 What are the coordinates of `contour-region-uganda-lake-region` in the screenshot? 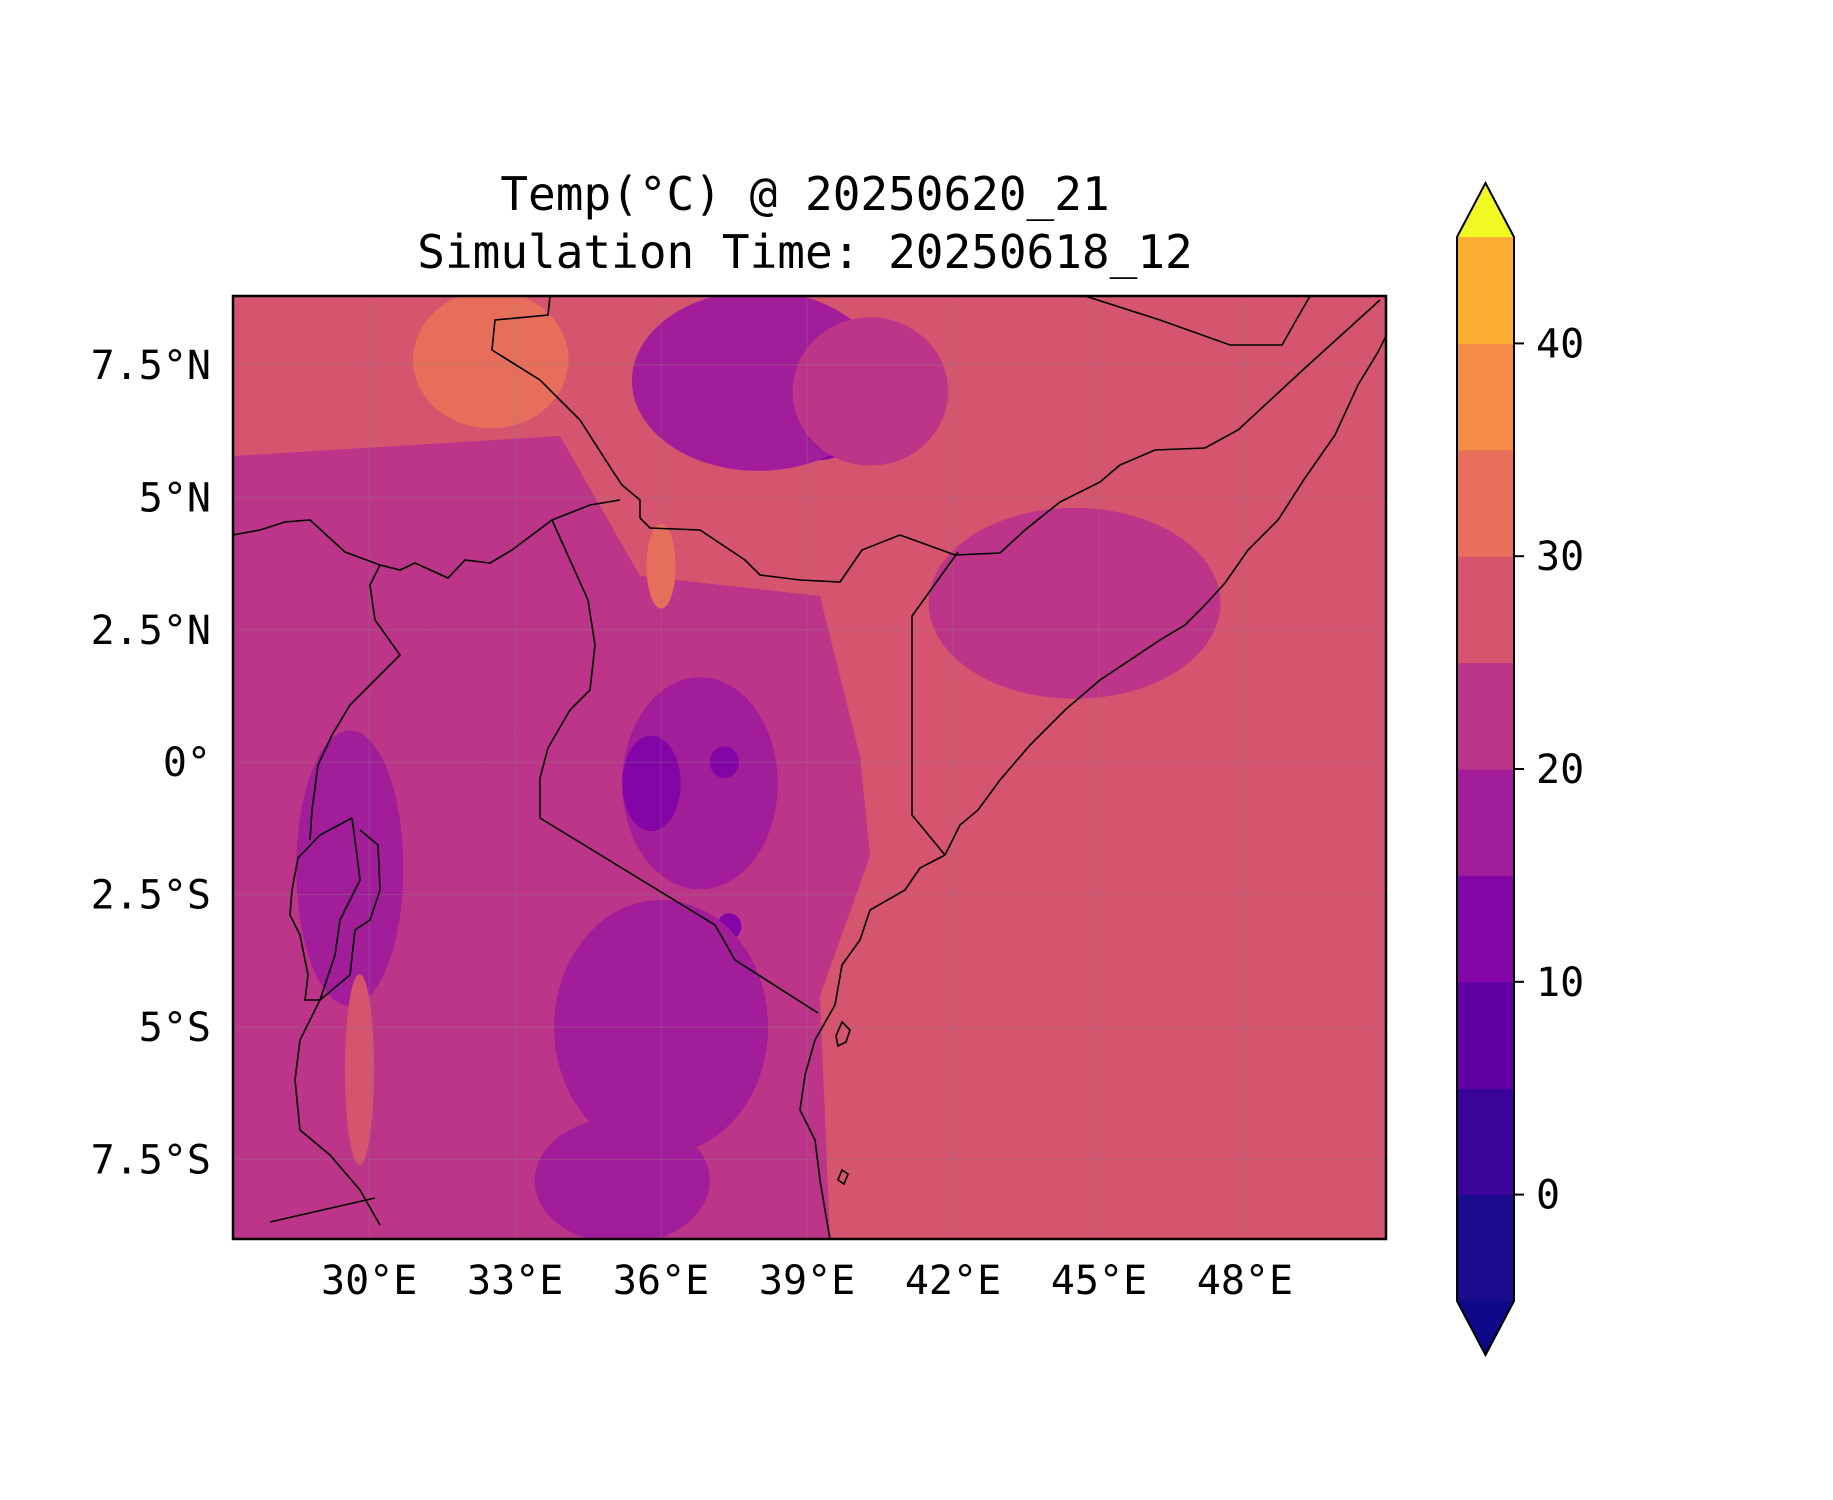 It's located at (505, 666).